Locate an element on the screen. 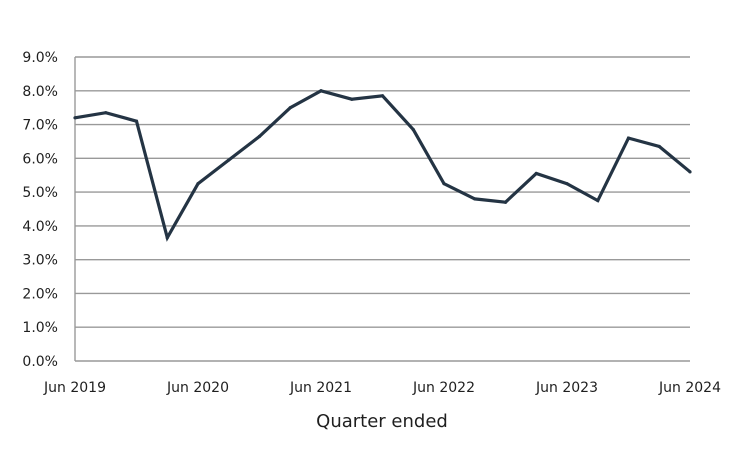  y-tick-label: 0.0% is located at coordinates (40, 362).